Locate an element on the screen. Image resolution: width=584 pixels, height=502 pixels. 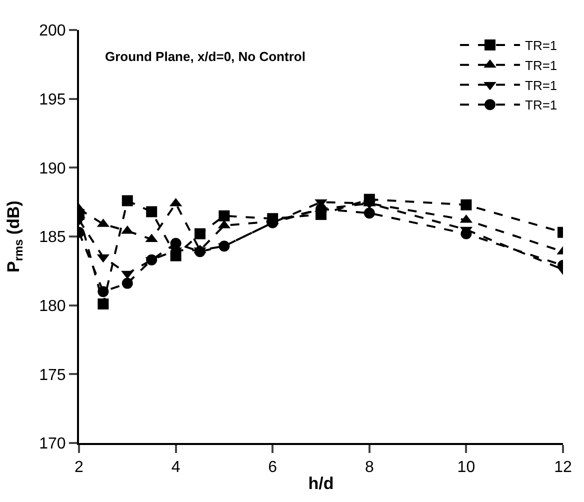
x-tick-label: 2 is located at coordinates (79, 467).